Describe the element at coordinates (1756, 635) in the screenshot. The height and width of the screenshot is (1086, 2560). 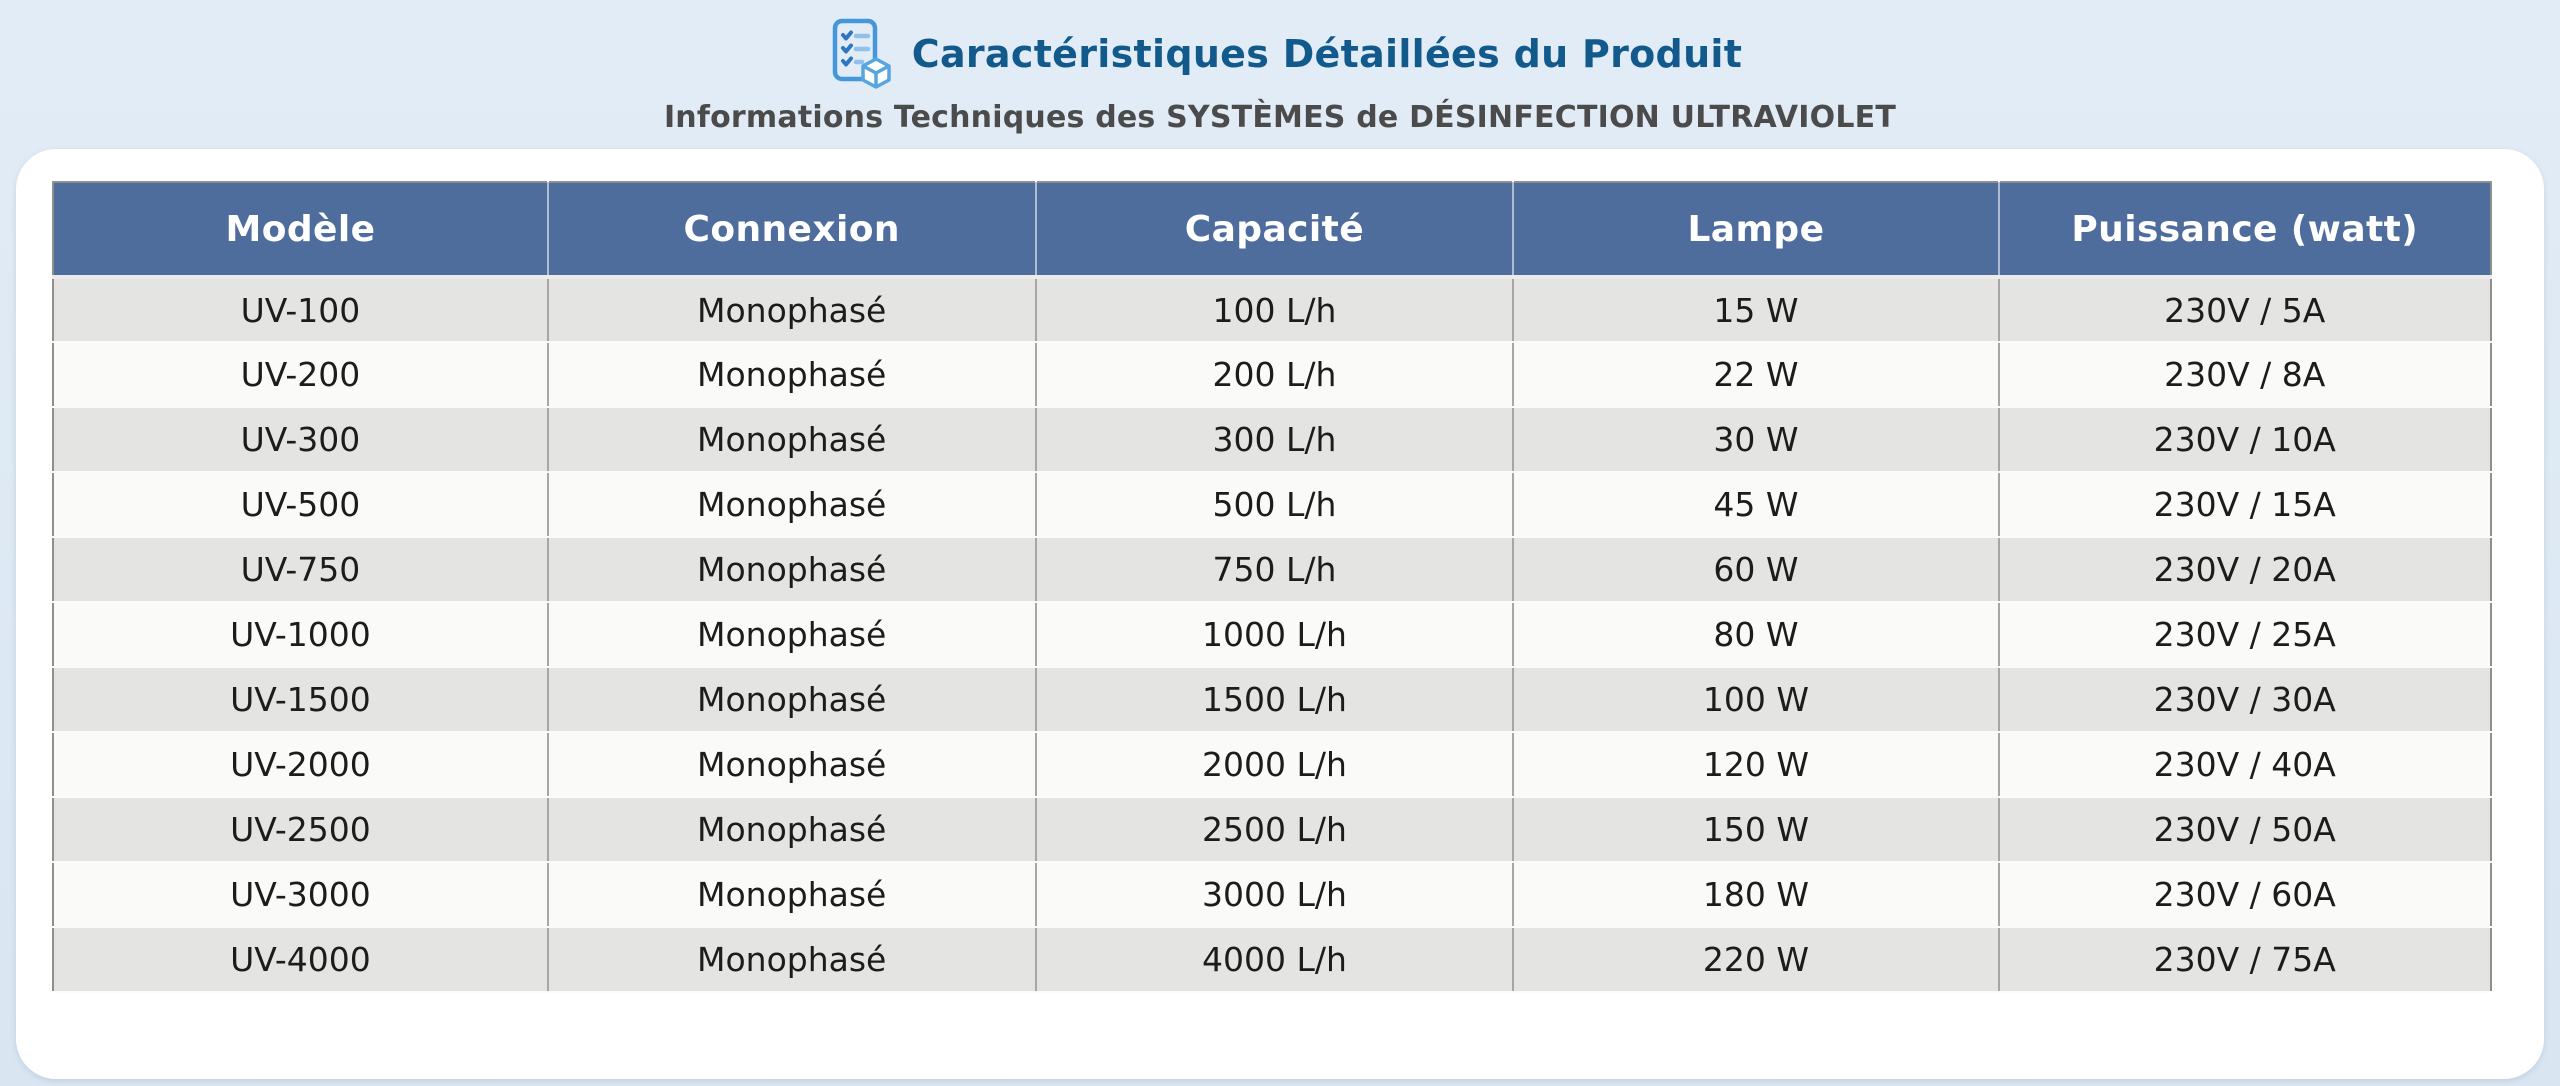
I see `cell-lamp: 80 W` at that location.